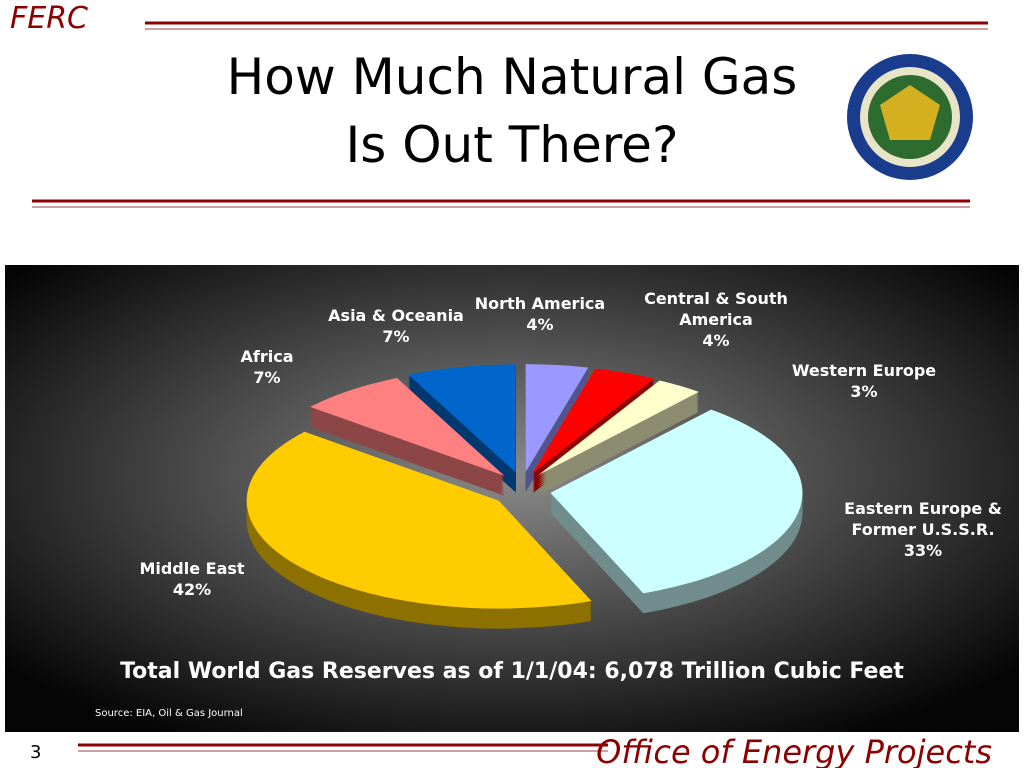  Describe the element at coordinates (864, 391) in the screenshot. I see `value-label: 3%` at that location.